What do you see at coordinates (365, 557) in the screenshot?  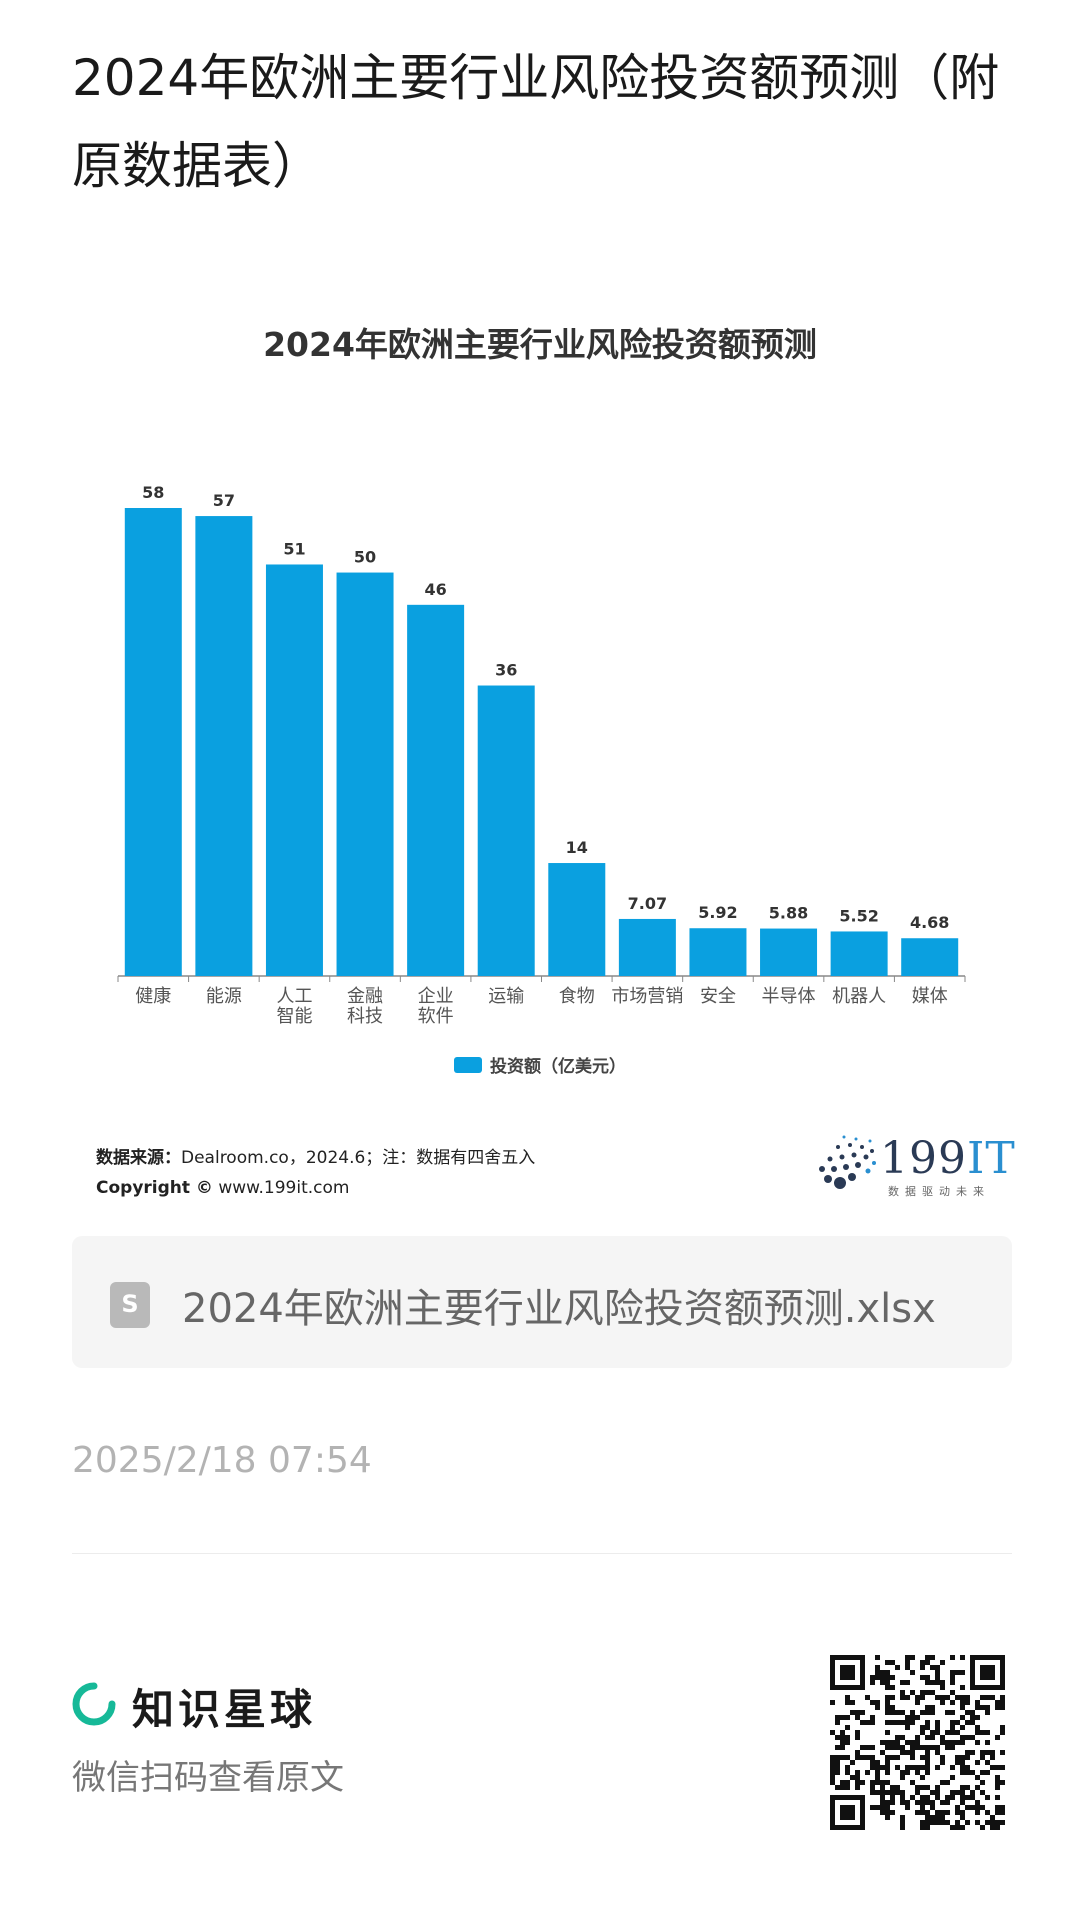 I see `bar-value-label: 50` at bounding box center [365, 557].